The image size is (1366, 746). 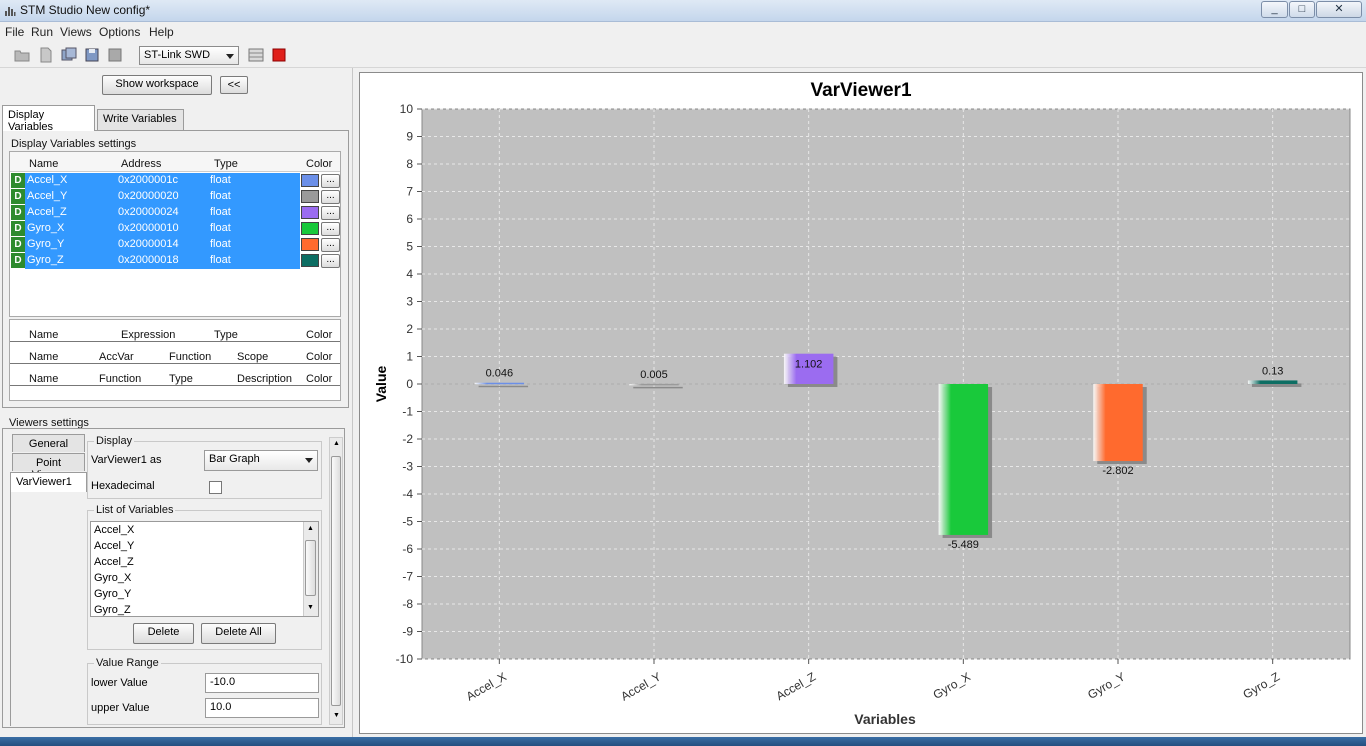 I want to click on collapse-button: <<, so click(x=234, y=85).